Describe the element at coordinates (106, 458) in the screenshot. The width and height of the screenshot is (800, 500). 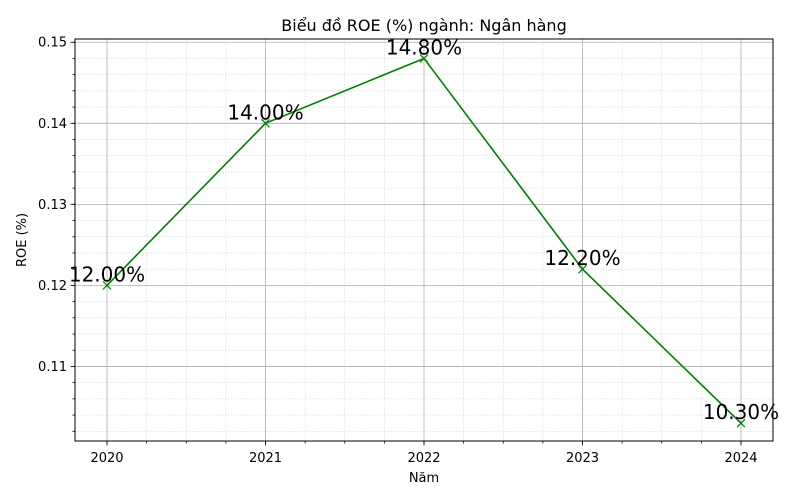
I see `x-tick-label: 2020` at that location.